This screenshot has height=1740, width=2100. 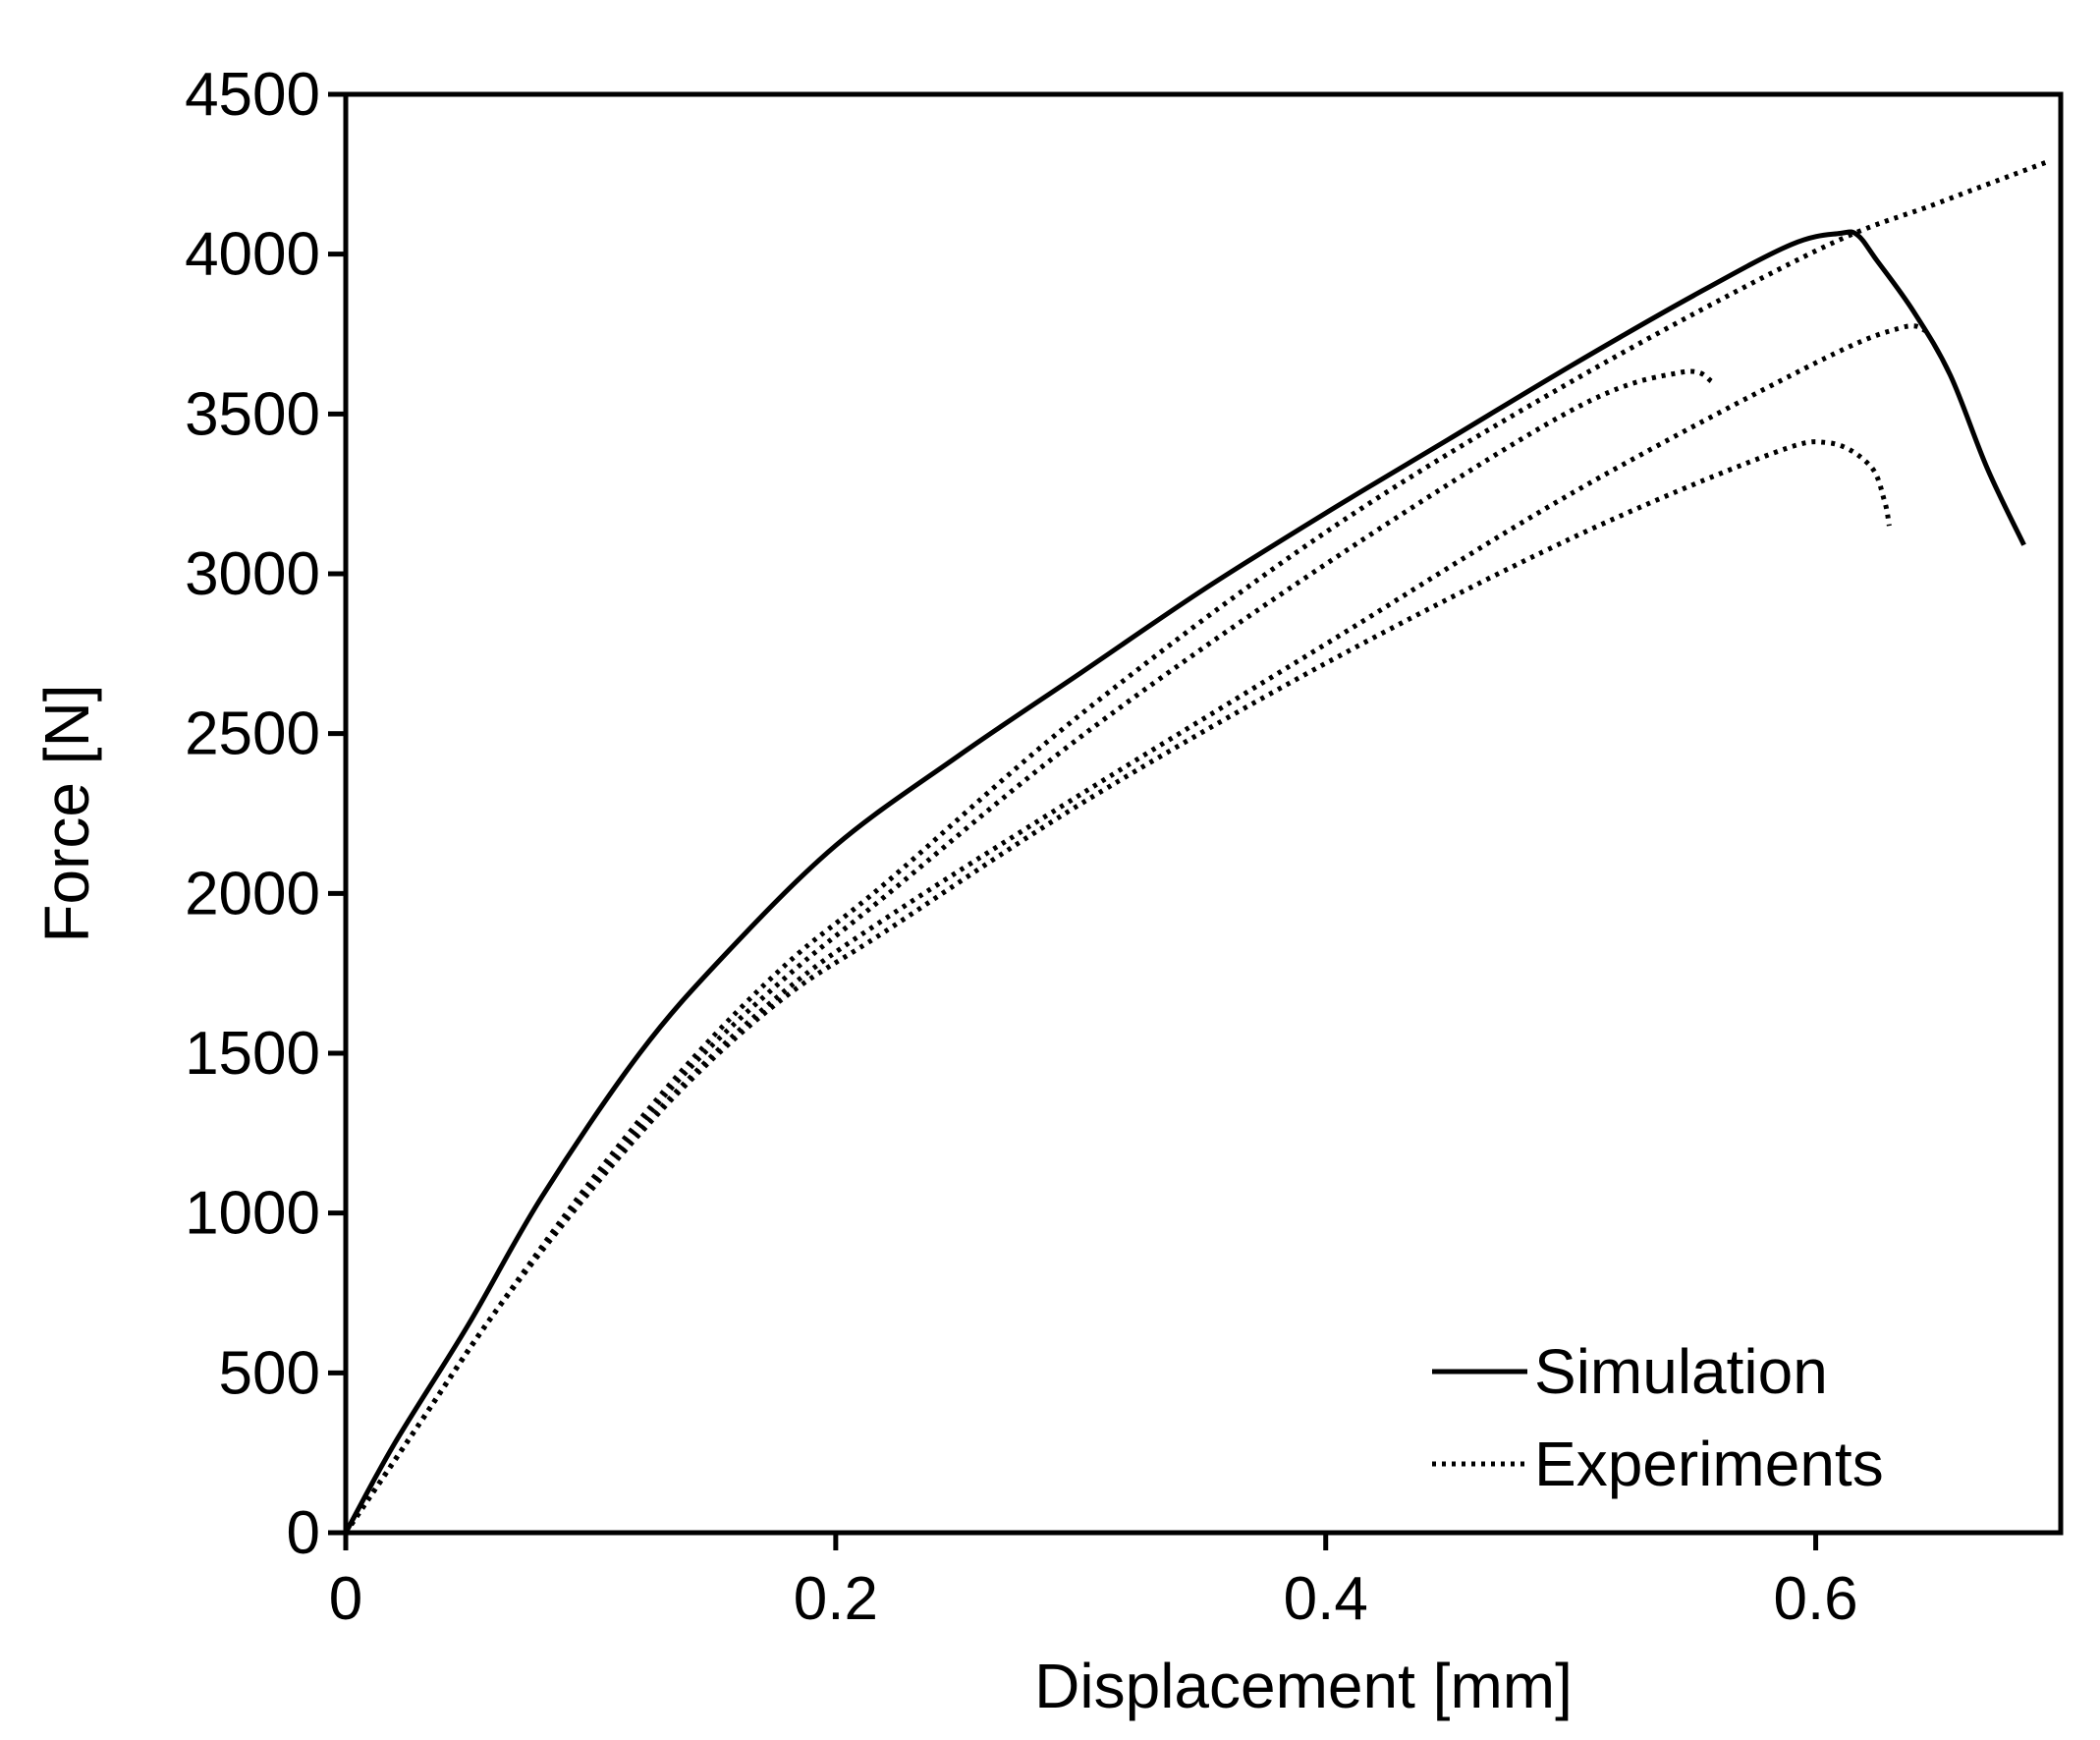 What do you see at coordinates (836, 1599) in the screenshot?
I see `x-tick-label: 0.2` at bounding box center [836, 1599].